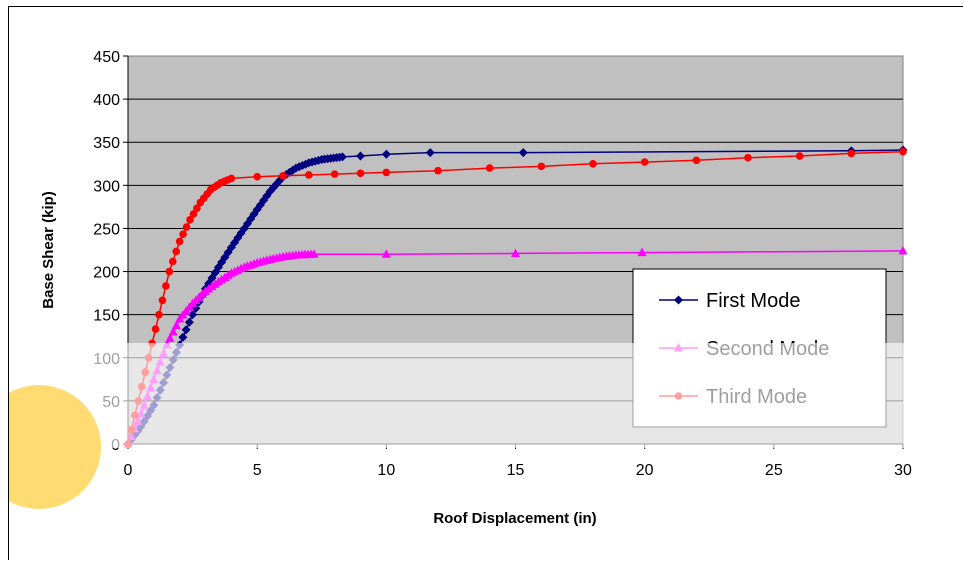 Image resolution: width=964 pixels, height=561 pixels. What do you see at coordinates (106, 57) in the screenshot?
I see `y-tick-label: 450` at bounding box center [106, 57].